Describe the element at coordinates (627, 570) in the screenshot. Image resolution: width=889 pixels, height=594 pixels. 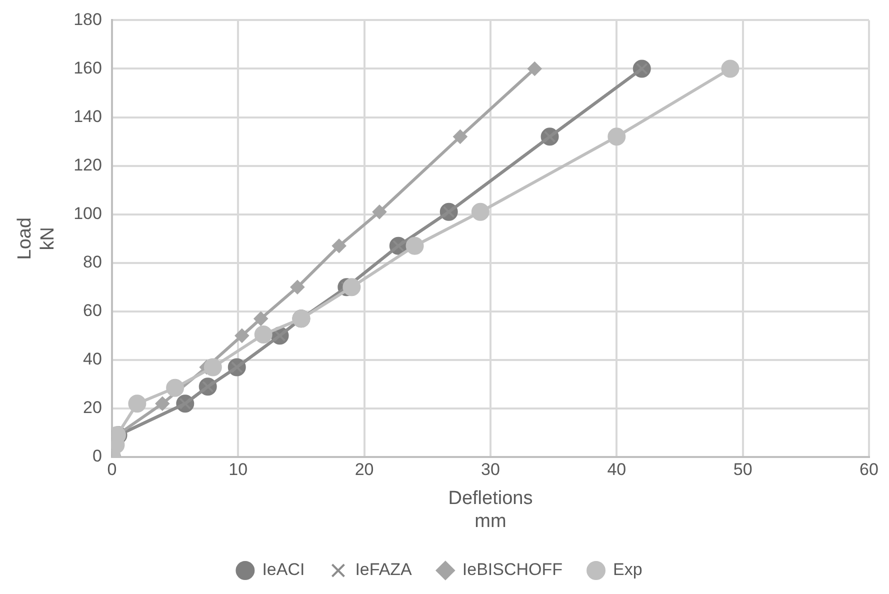
I see `legend-label: Exp` at that location.